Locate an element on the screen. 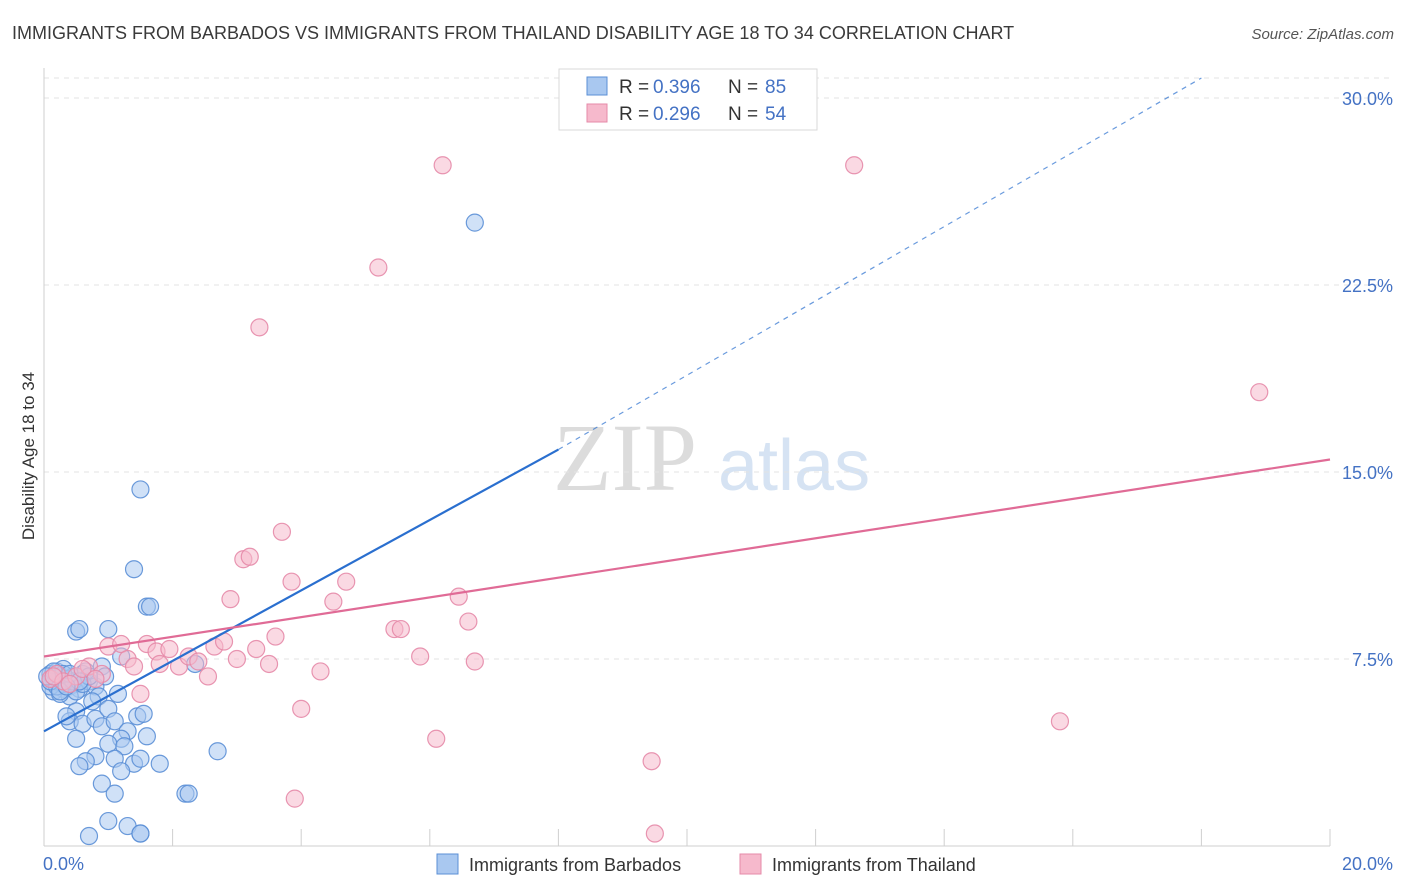 The image size is (1406, 892). watermark-atlas: atlas is located at coordinates (794, 466).